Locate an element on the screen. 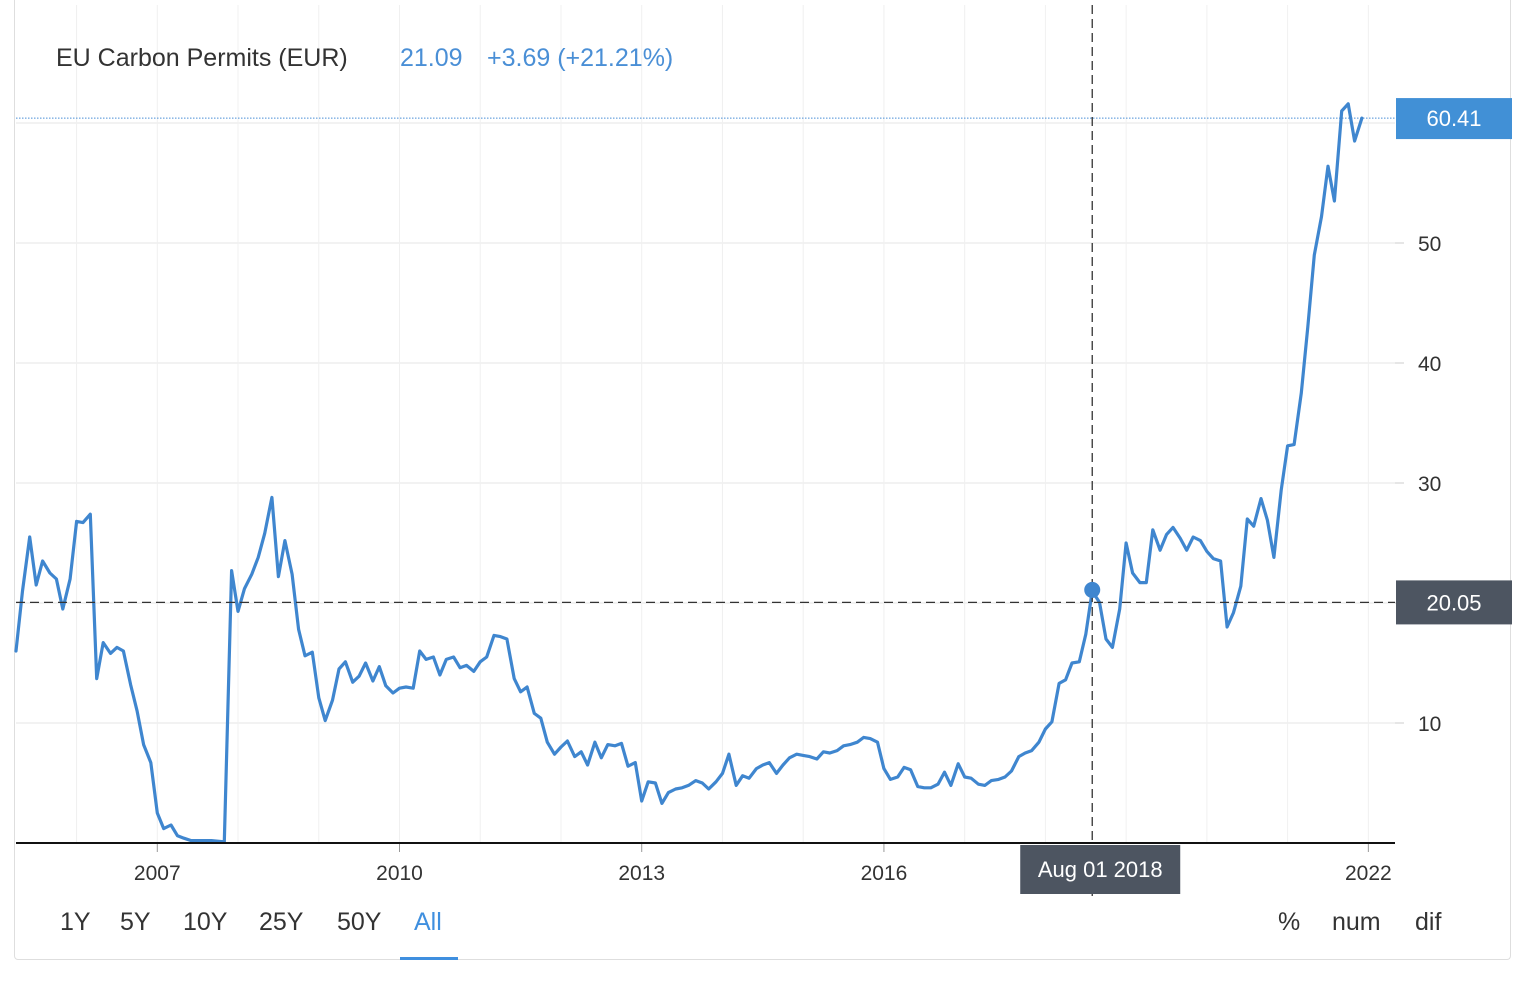 This screenshot has width=1534, height=986. range-1y-button: 1Y is located at coordinates (75, 922).